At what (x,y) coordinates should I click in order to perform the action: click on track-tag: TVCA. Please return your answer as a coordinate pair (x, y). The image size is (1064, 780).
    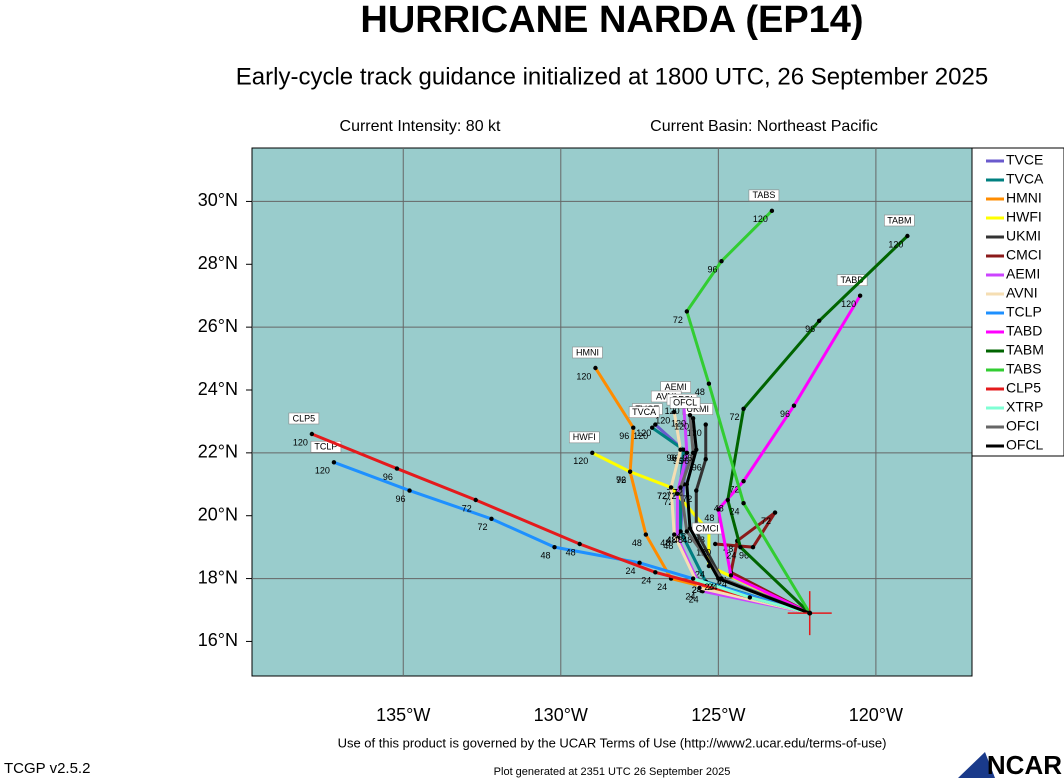
    Looking at the image, I should click on (644, 412).